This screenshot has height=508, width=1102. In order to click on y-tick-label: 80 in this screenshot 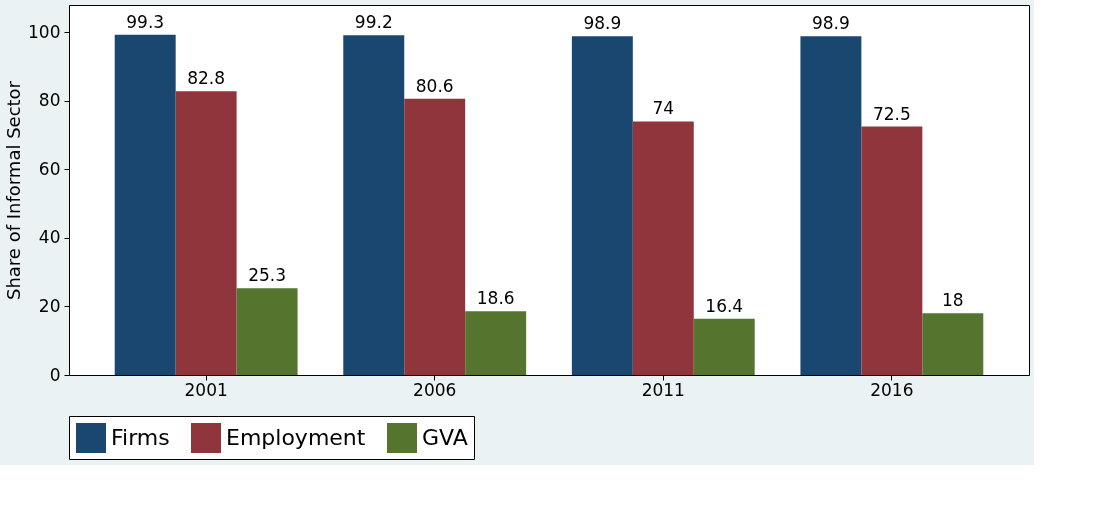, I will do `click(49, 100)`.